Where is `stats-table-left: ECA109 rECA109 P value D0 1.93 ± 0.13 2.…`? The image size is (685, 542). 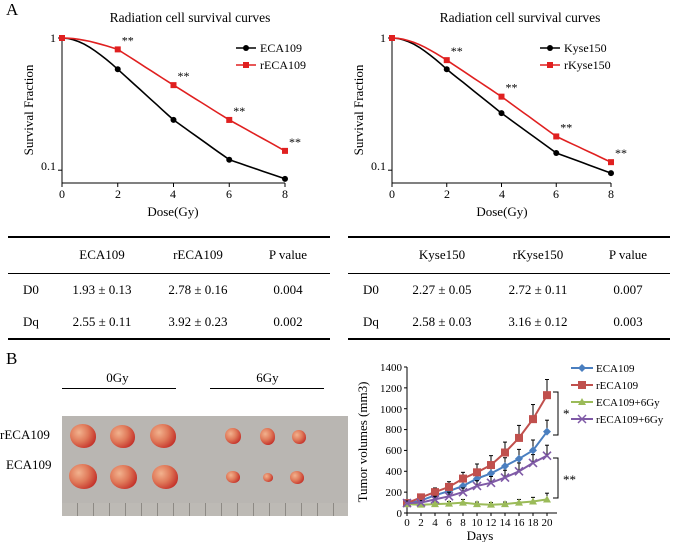 stats-table-left: ECA109 rECA109 P value D0 1.93 ± 0.13 2.… is located at coordinates (169, 288).